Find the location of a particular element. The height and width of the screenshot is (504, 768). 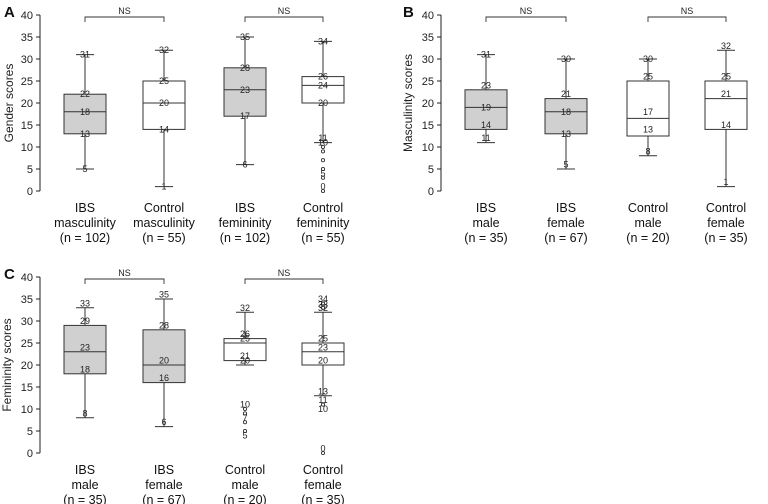

y-axis-label: Masculinity scores is located at coordinates (408, 103).